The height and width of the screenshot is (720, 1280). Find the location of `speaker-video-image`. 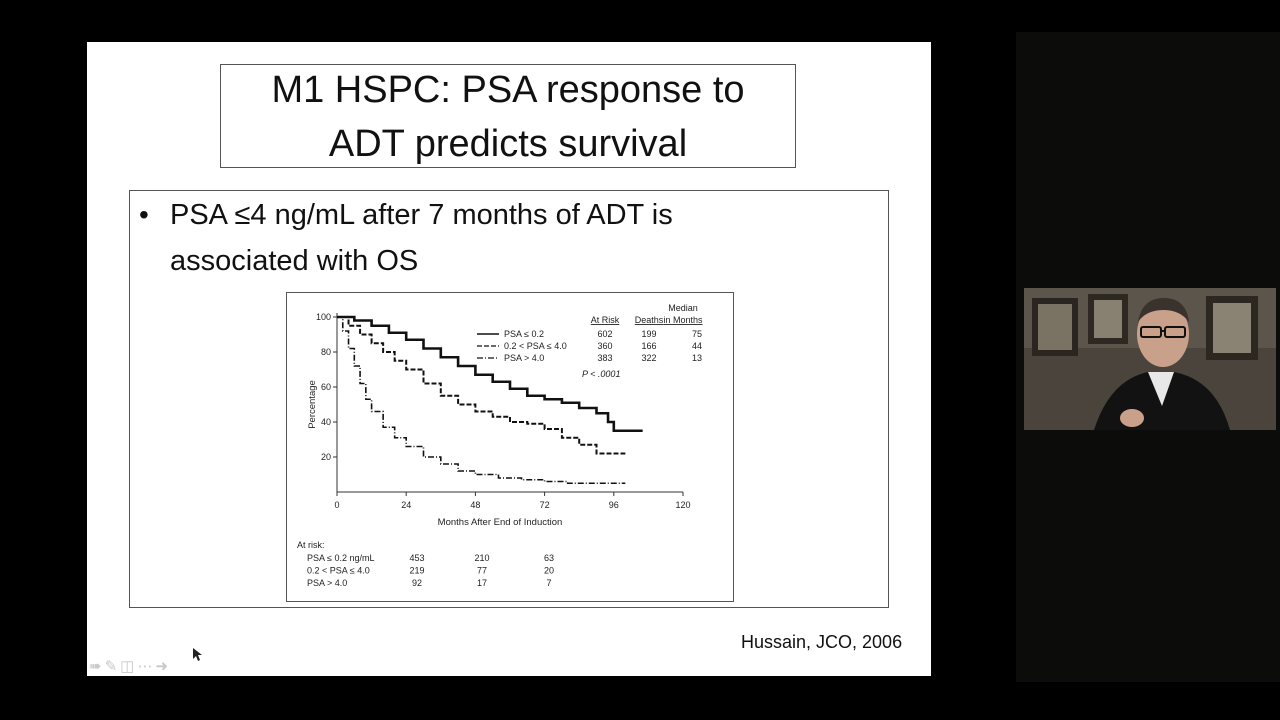

speaker-video-image is located at coordinates (1150, 359).